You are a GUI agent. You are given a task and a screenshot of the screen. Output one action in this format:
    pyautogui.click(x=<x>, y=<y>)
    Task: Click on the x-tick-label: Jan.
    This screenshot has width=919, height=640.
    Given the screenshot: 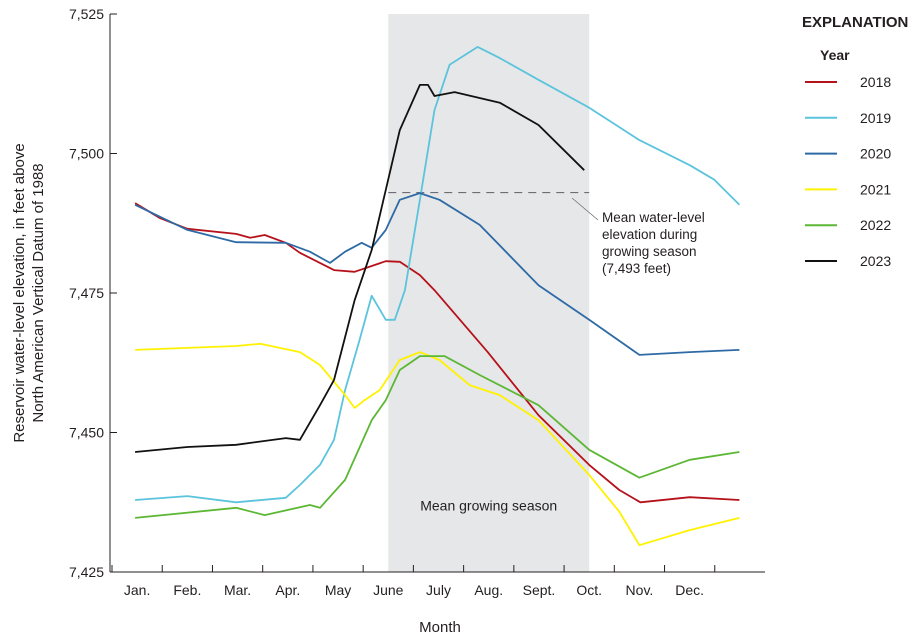 What is the action you would take?
    pyautogui.click(x=137, y=590)
    